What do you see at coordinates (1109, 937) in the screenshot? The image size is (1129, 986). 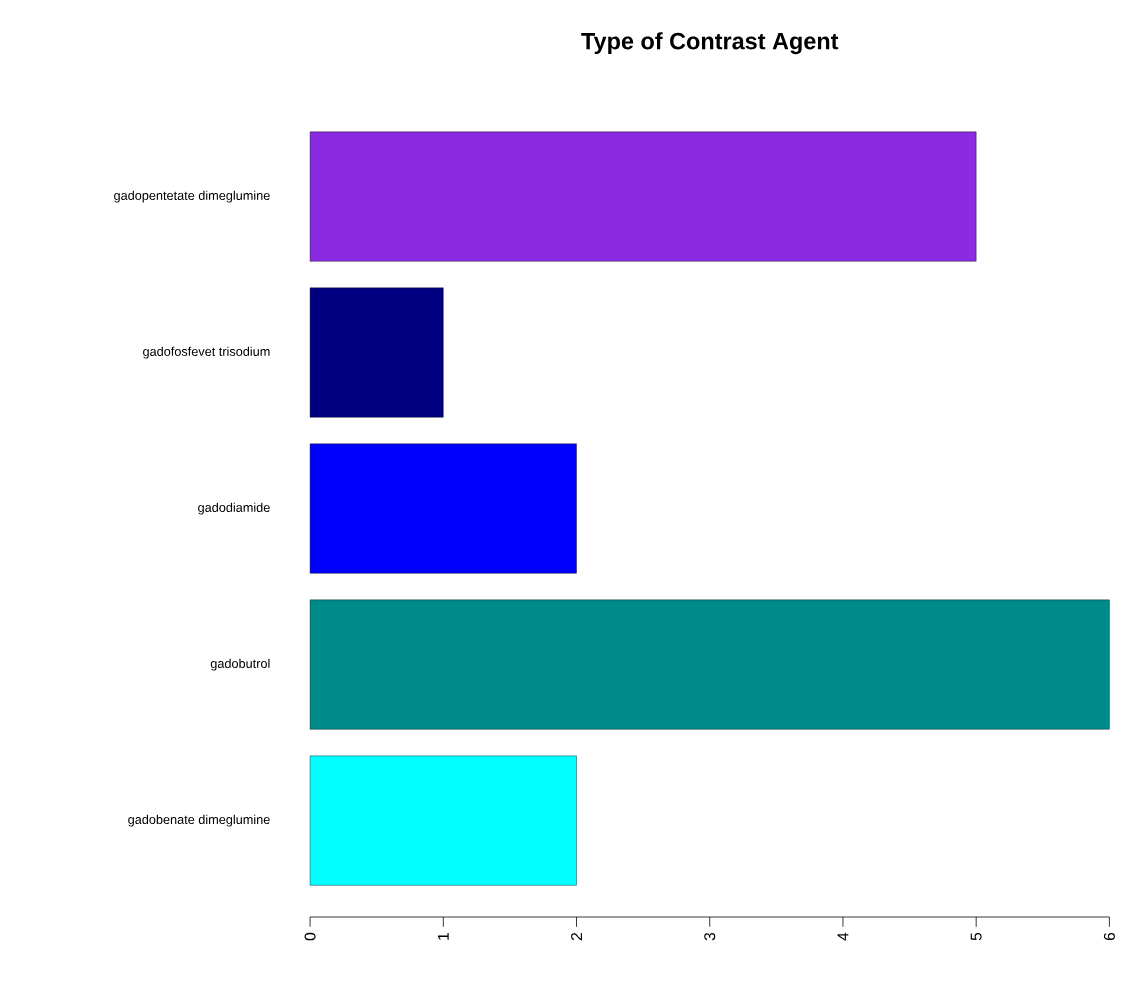 I see `x-tick-label: 6` at bounding box center [1109, 937].